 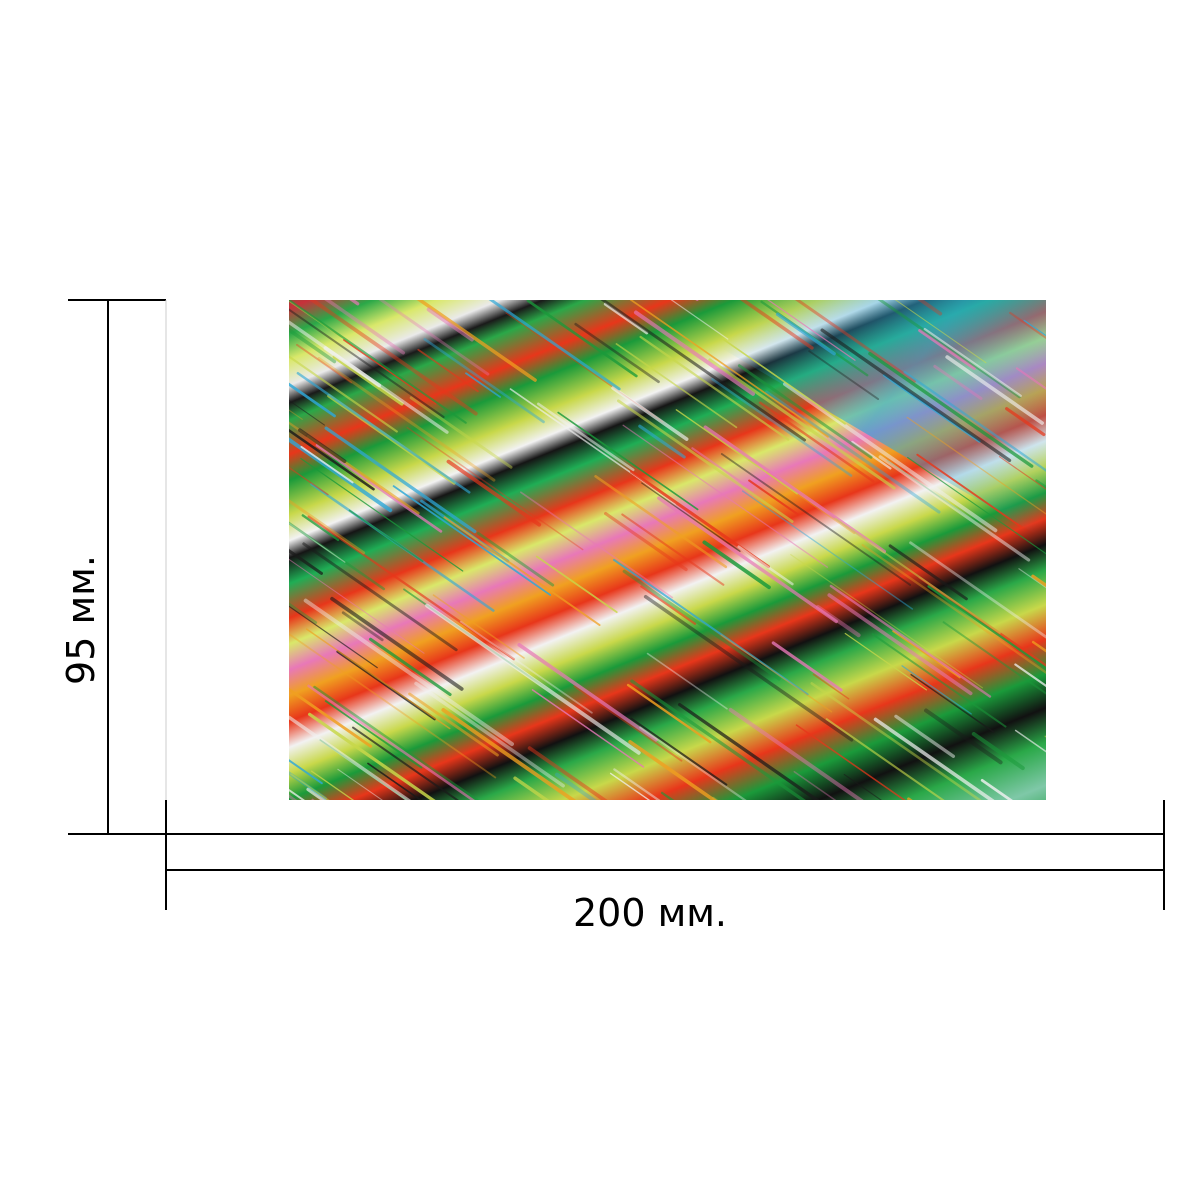 What do you see at coordinates (117, 567) in the screenshot?
I see `height-dimension` at bounding box center [117, 567].